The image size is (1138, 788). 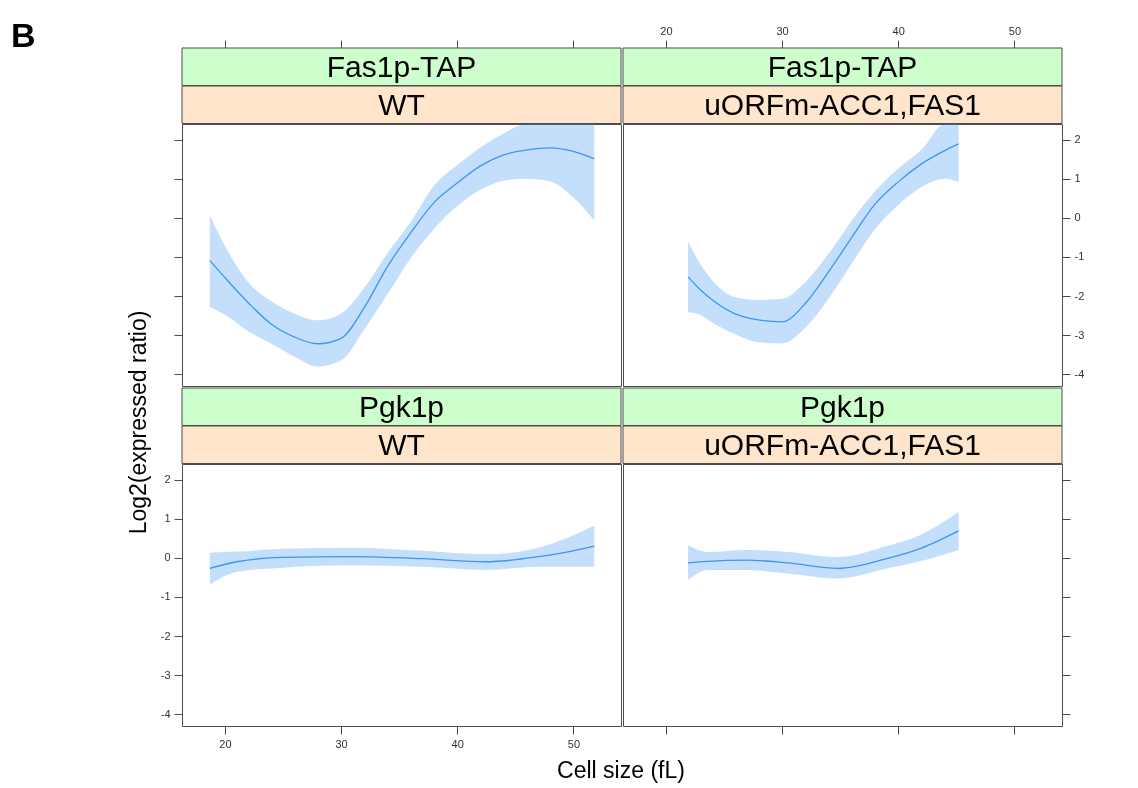 I want to click on y2-tick-label: -1, so click(x=1079, y=256).